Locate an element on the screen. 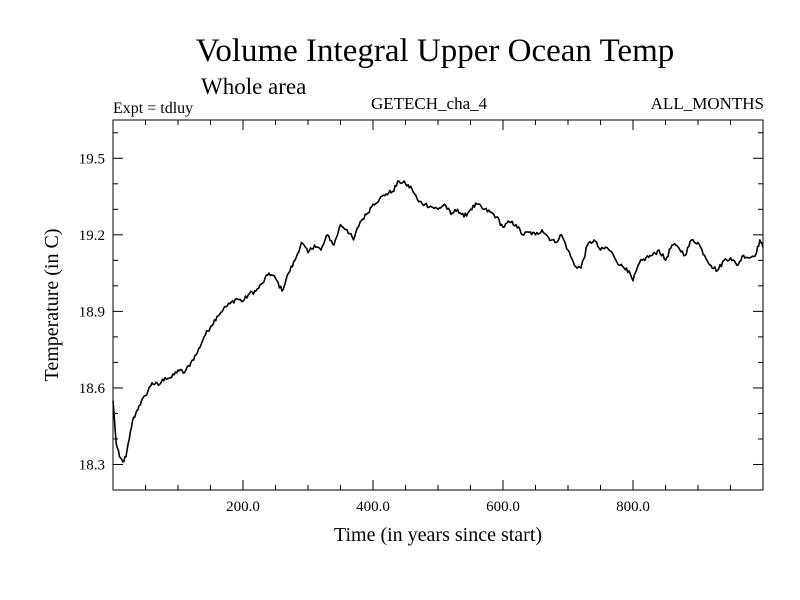 The image size is (800, 600). y-tick-label: 18.6 is located at coordinates (92, 389).